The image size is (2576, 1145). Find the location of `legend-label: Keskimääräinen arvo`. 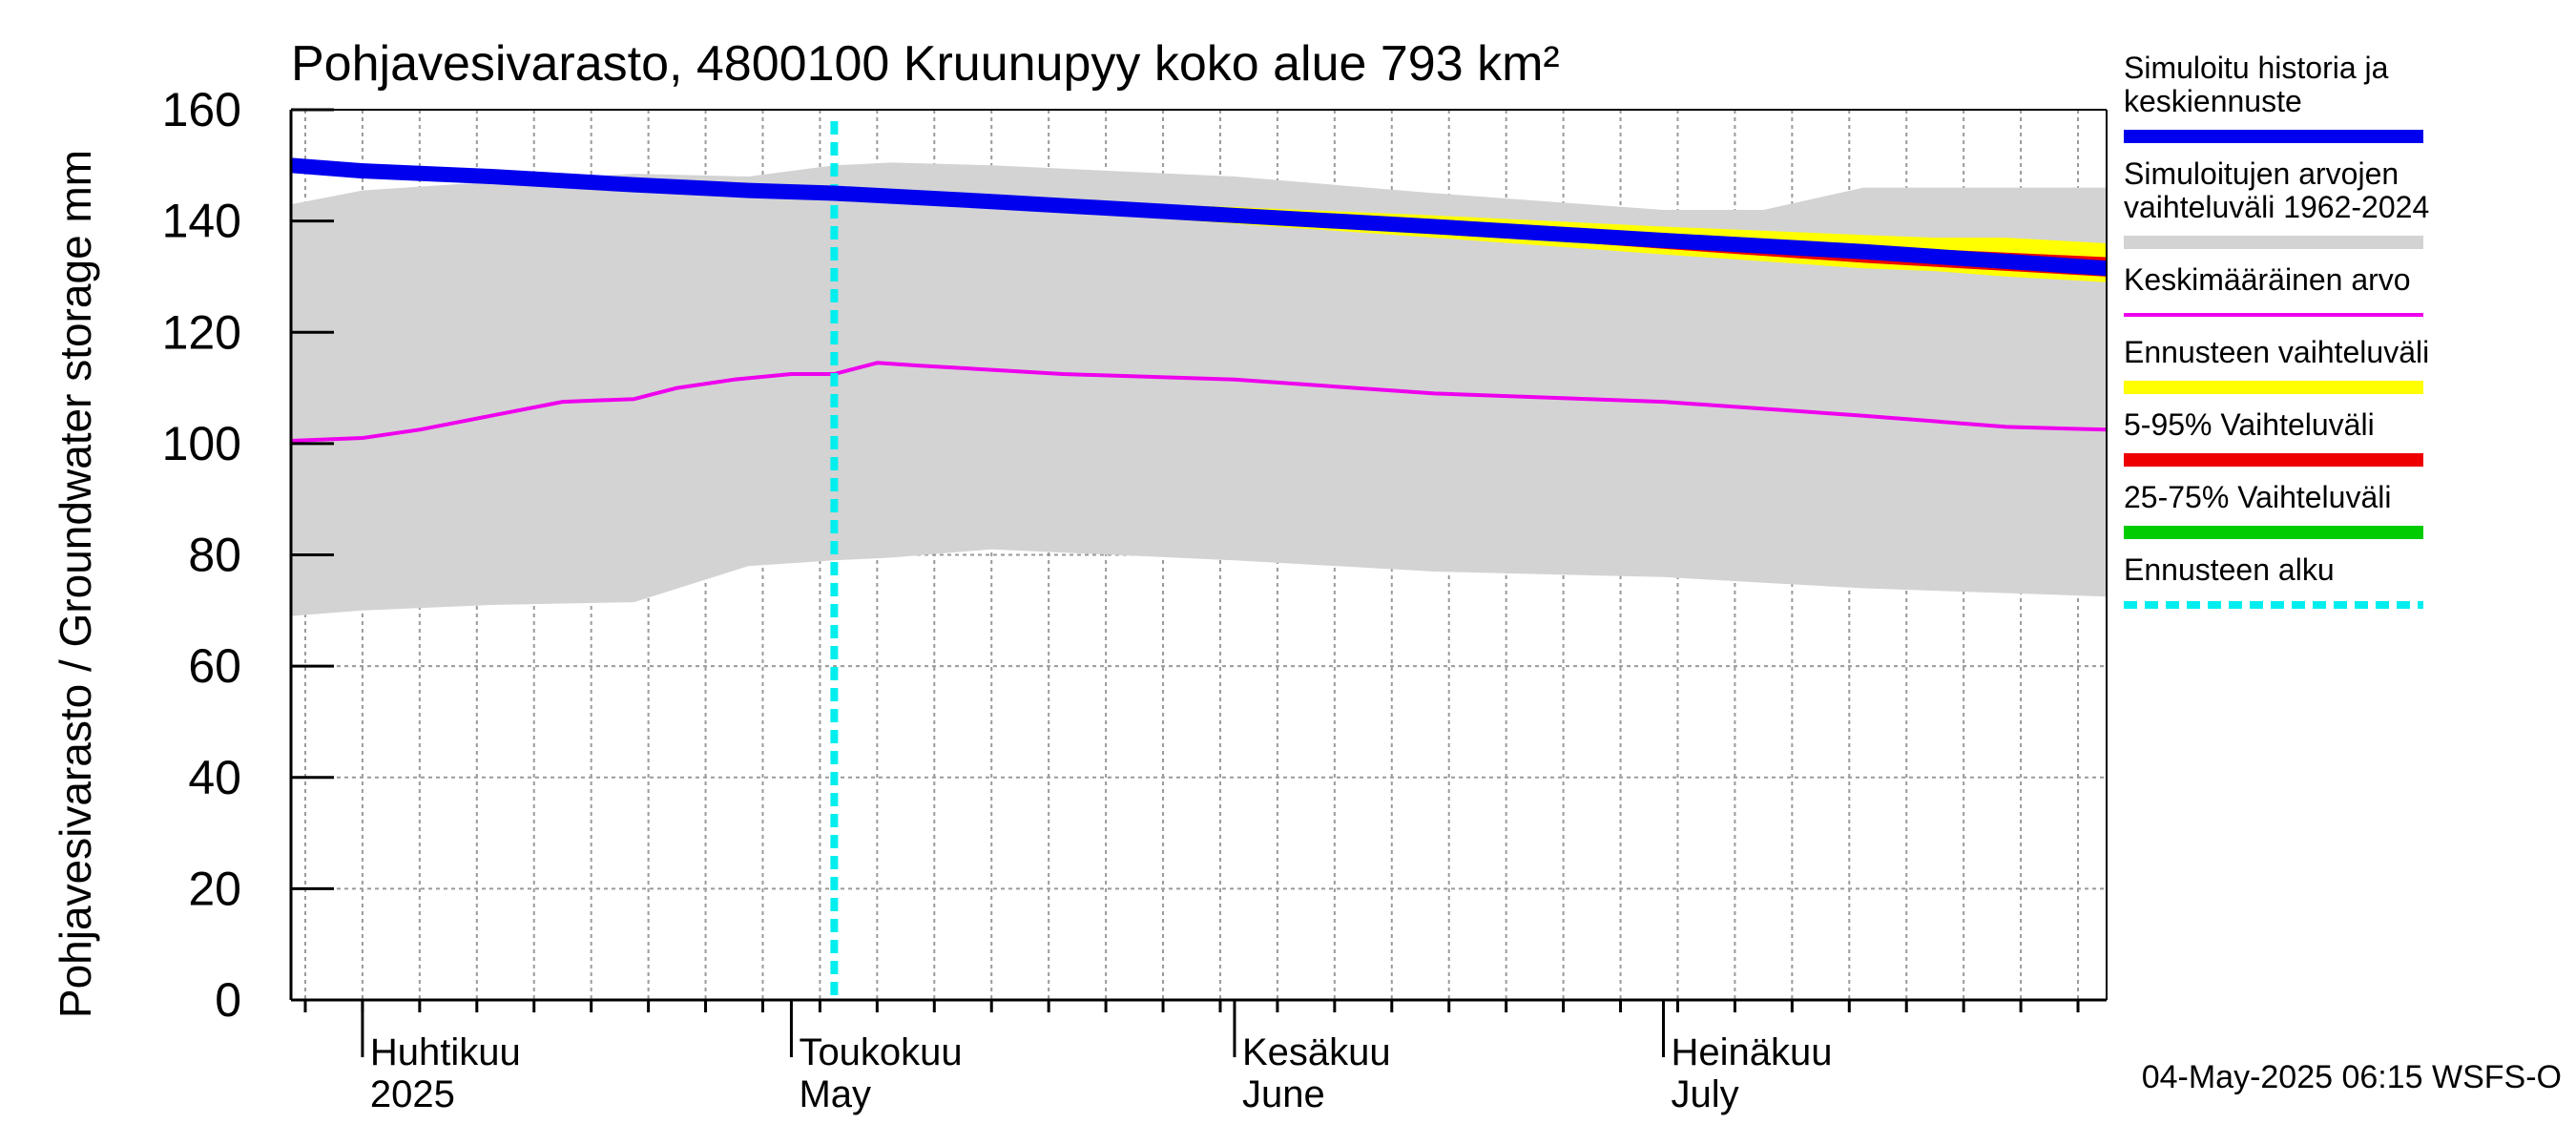

legend-label: Keskimääräinen arvo is located at coordinates (2267, 280).